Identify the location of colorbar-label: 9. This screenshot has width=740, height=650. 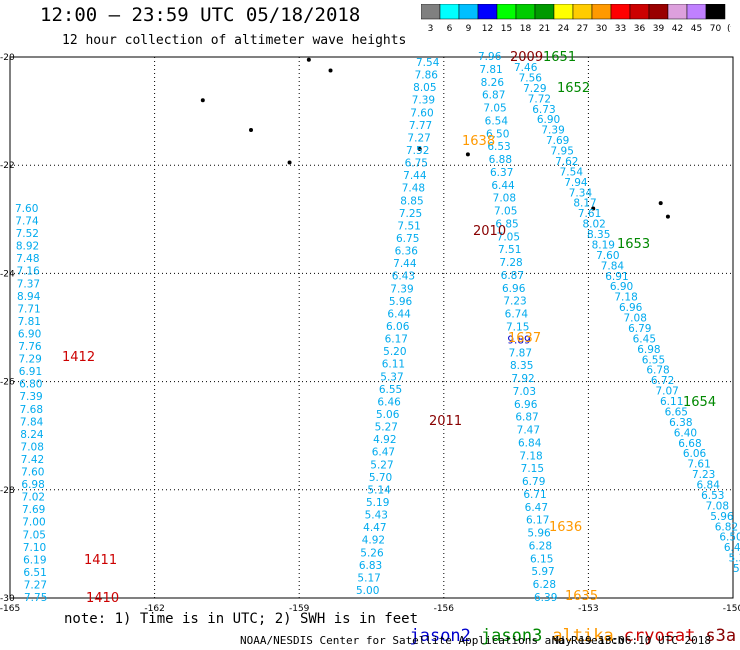
(469, 29).